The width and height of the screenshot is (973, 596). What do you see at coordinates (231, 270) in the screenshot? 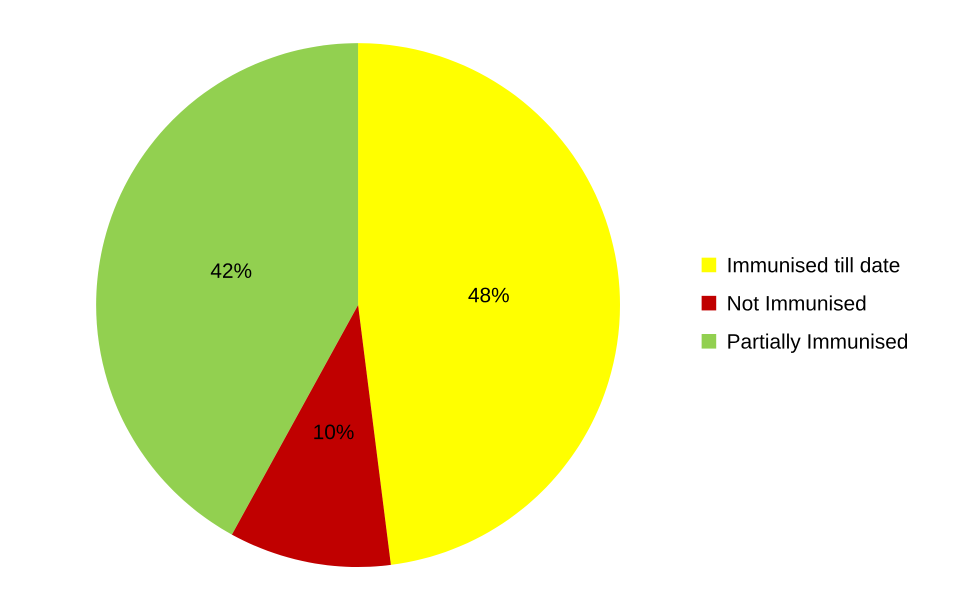
I see `data-label: 42%` at bounding box center [231, 270].